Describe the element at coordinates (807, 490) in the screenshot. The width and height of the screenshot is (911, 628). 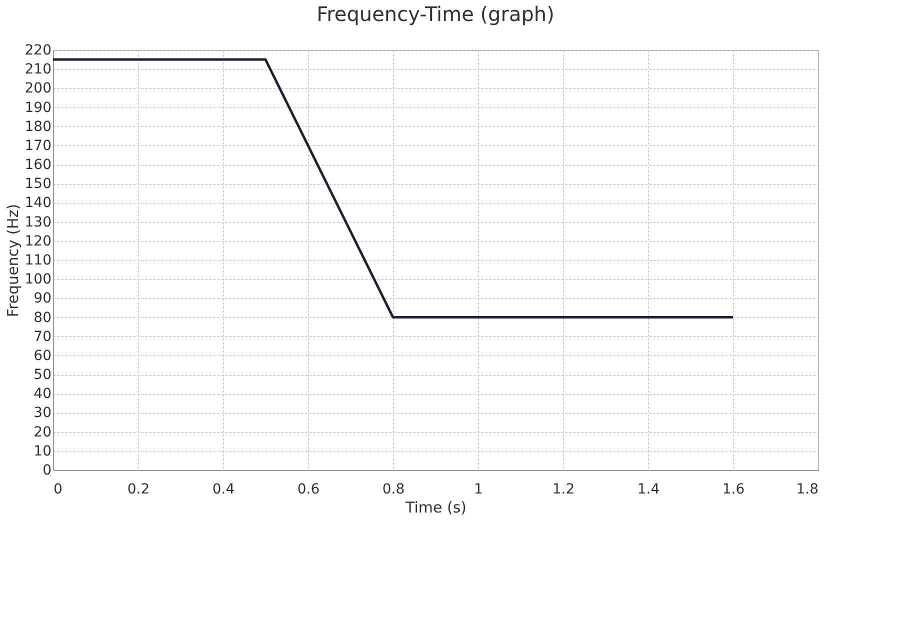
I see `x-tick-label: 1.8` at that location.